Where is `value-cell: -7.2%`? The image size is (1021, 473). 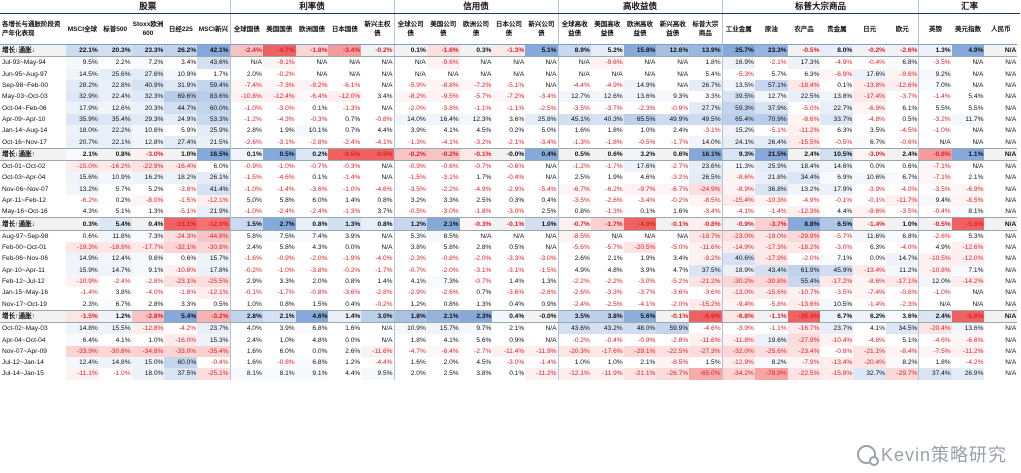
value-cell: -7.2% is located at coordinates (476, 85).